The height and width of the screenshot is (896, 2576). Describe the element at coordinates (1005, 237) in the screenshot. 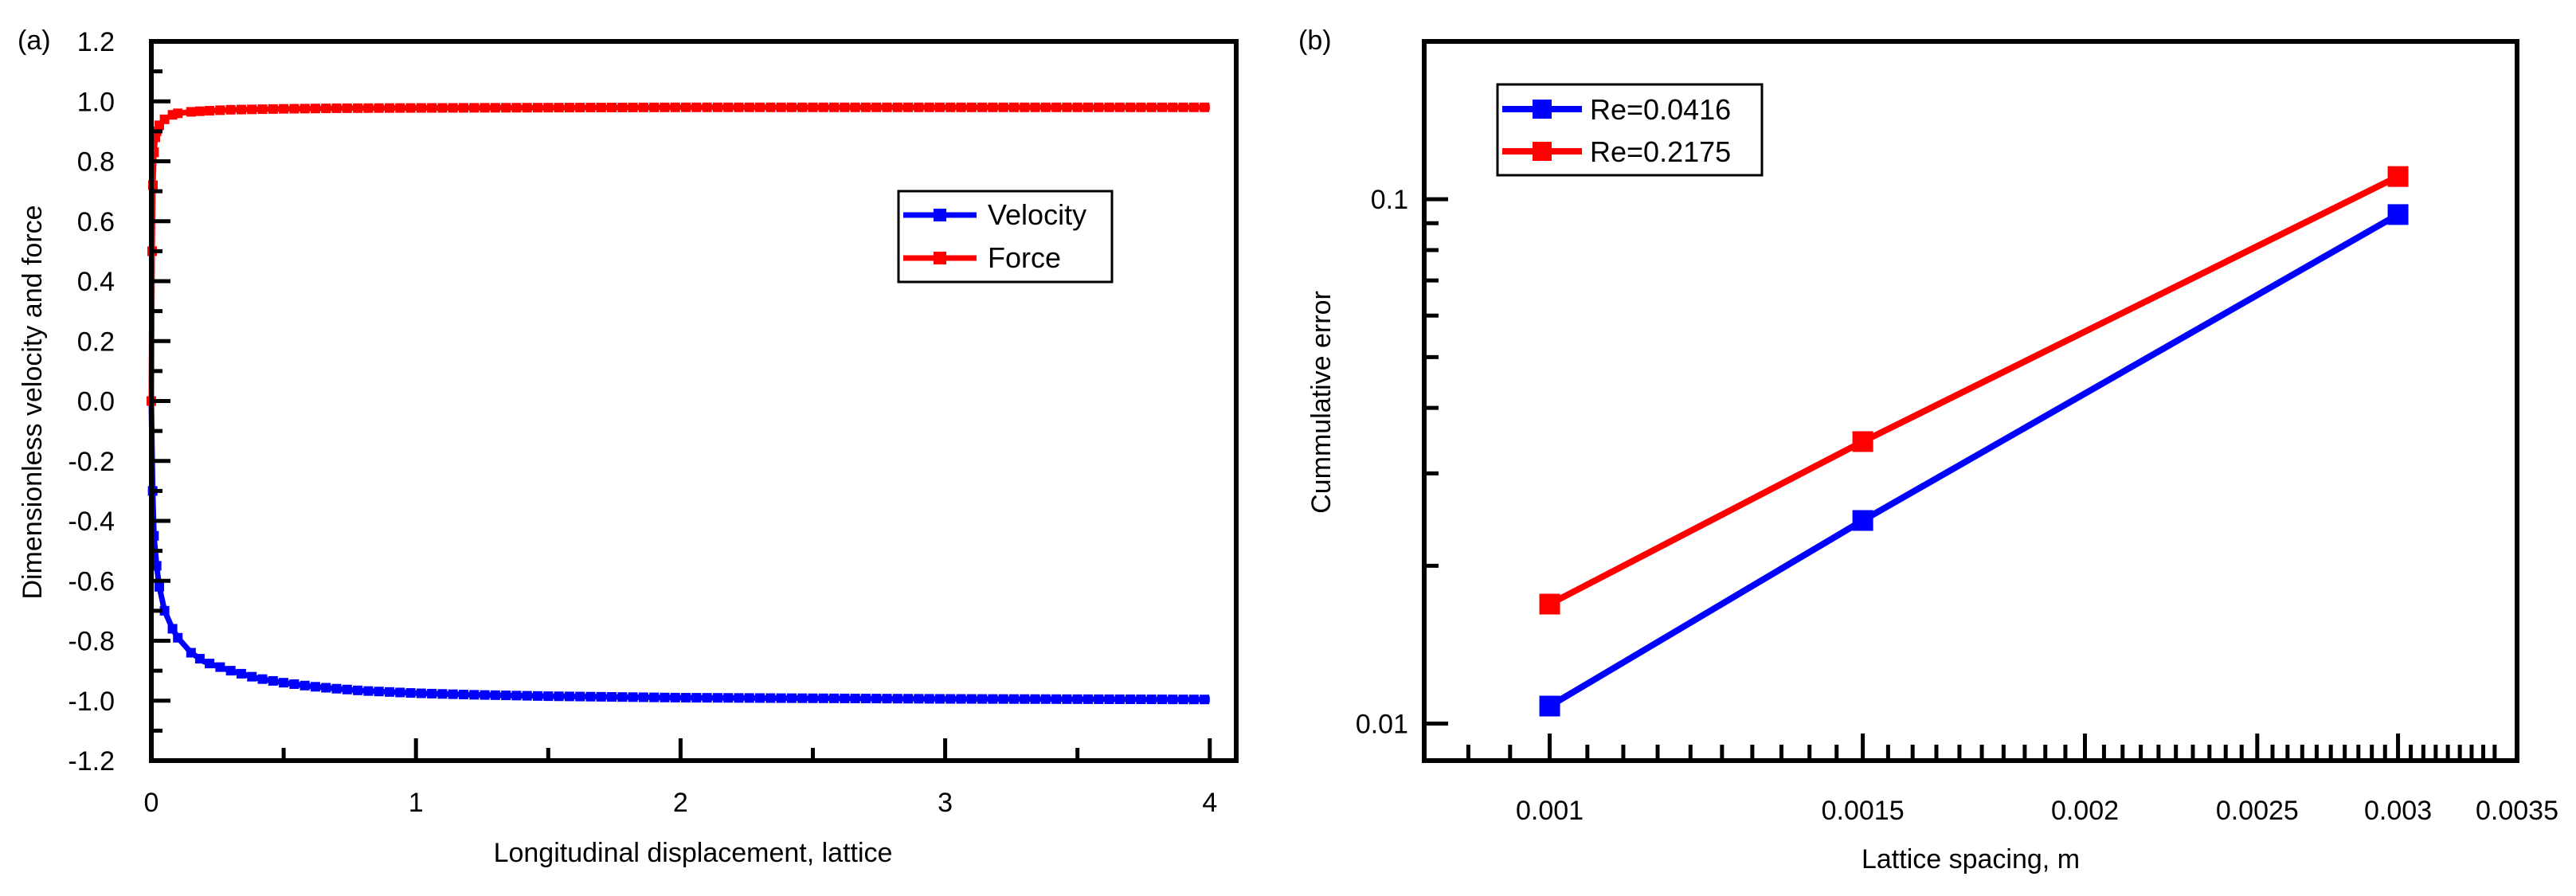

I see `panel-a-legend-box` at that location.